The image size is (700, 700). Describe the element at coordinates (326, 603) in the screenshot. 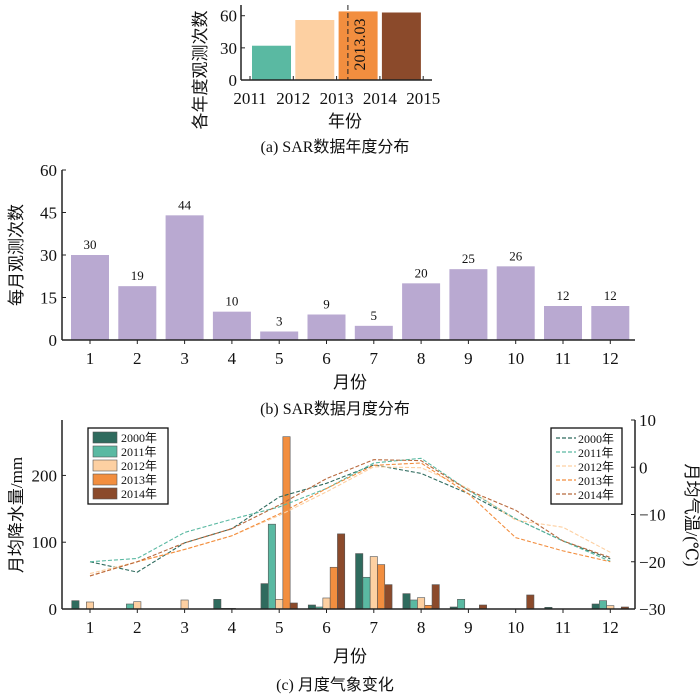

I see `bar-2012年-6` at that location.